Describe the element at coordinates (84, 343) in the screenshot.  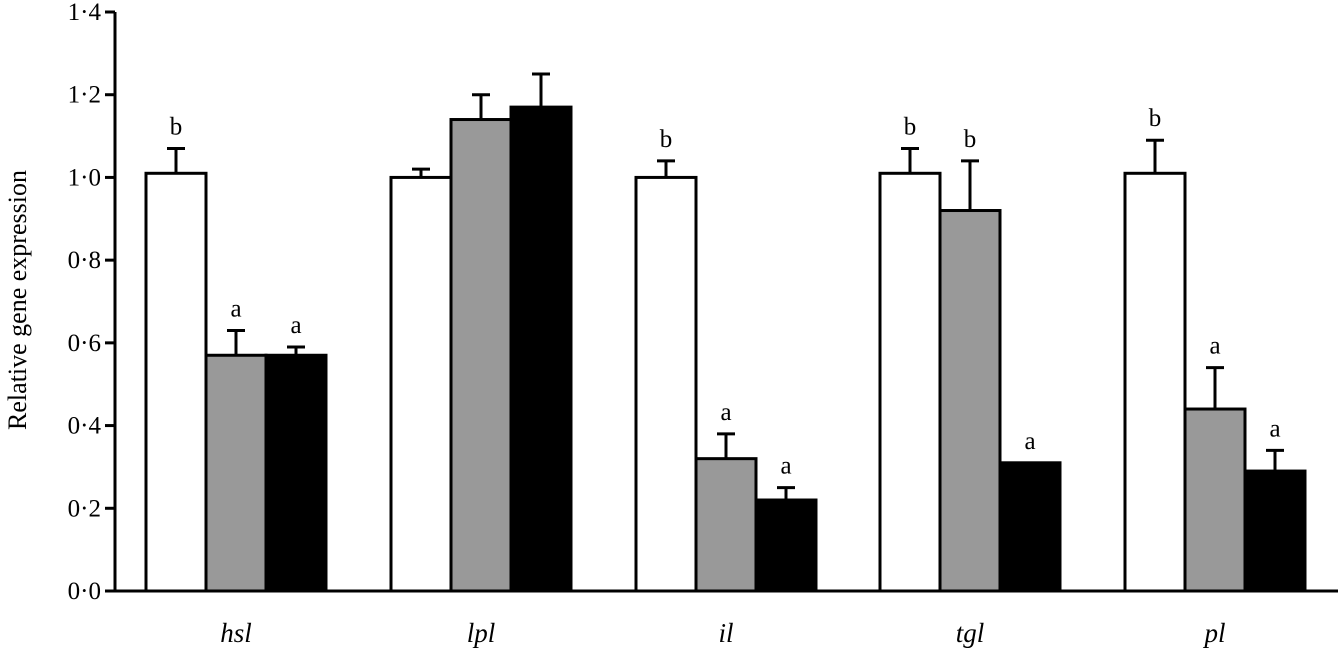
I see `y-tick-label: 0·6` at that location.